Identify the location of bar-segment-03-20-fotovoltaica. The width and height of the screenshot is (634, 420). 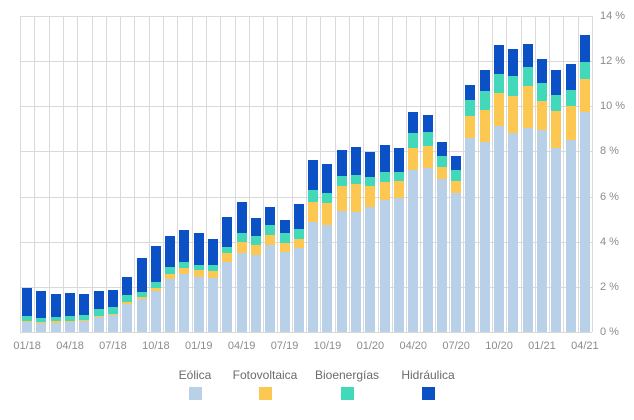
(398, 190).